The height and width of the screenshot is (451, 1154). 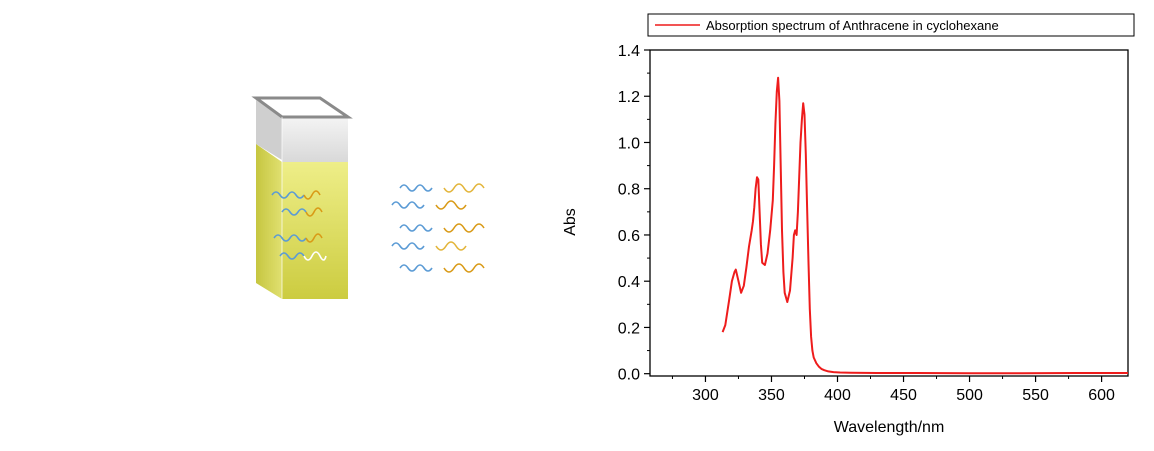 I want to click on x-tick-label: 350, so click(x=771, y=395).